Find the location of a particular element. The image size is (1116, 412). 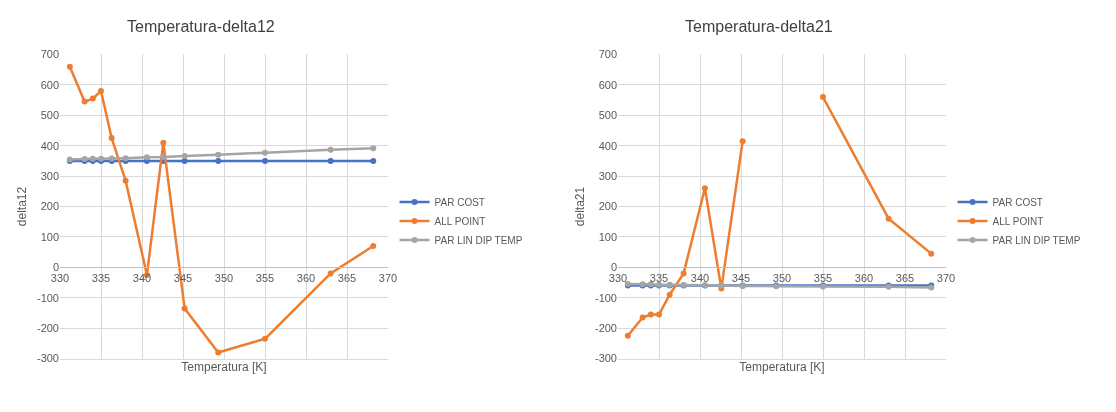

chart-title: Temperatura-delta12 is located at coordinates (201, 26).